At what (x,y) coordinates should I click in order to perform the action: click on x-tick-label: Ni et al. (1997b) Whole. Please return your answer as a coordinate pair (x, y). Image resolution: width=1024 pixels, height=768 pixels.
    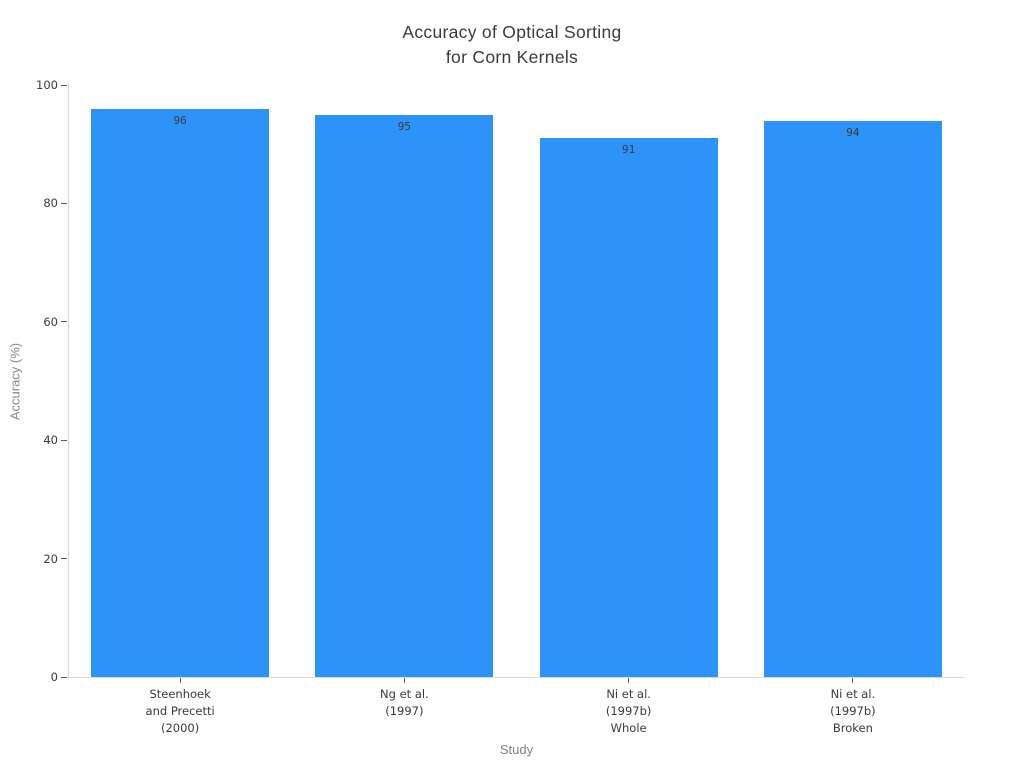
    Looking at the image, I should click on (628, 711).